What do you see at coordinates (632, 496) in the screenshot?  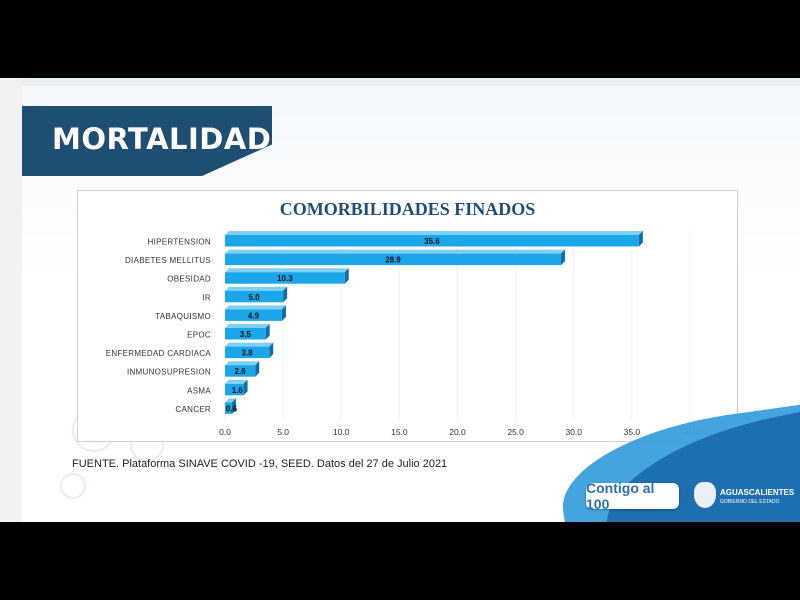 I see `contigo-al-100-logo: Contigo al 100` at bounding box center [632, 496].